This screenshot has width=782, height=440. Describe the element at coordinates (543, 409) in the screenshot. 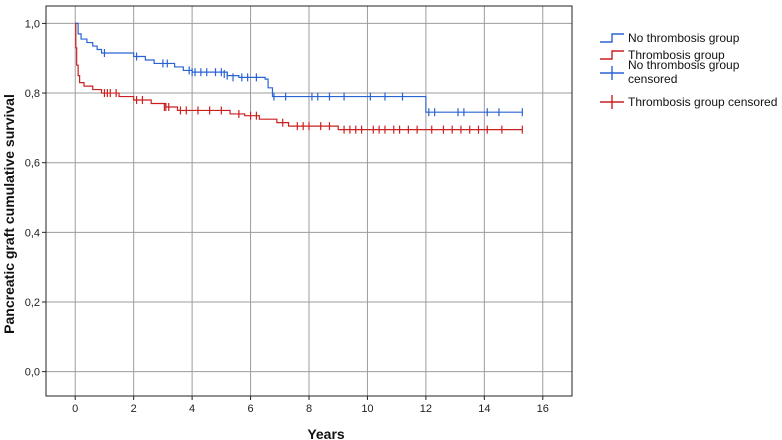

I see `x-tick-label: 16` at that location.